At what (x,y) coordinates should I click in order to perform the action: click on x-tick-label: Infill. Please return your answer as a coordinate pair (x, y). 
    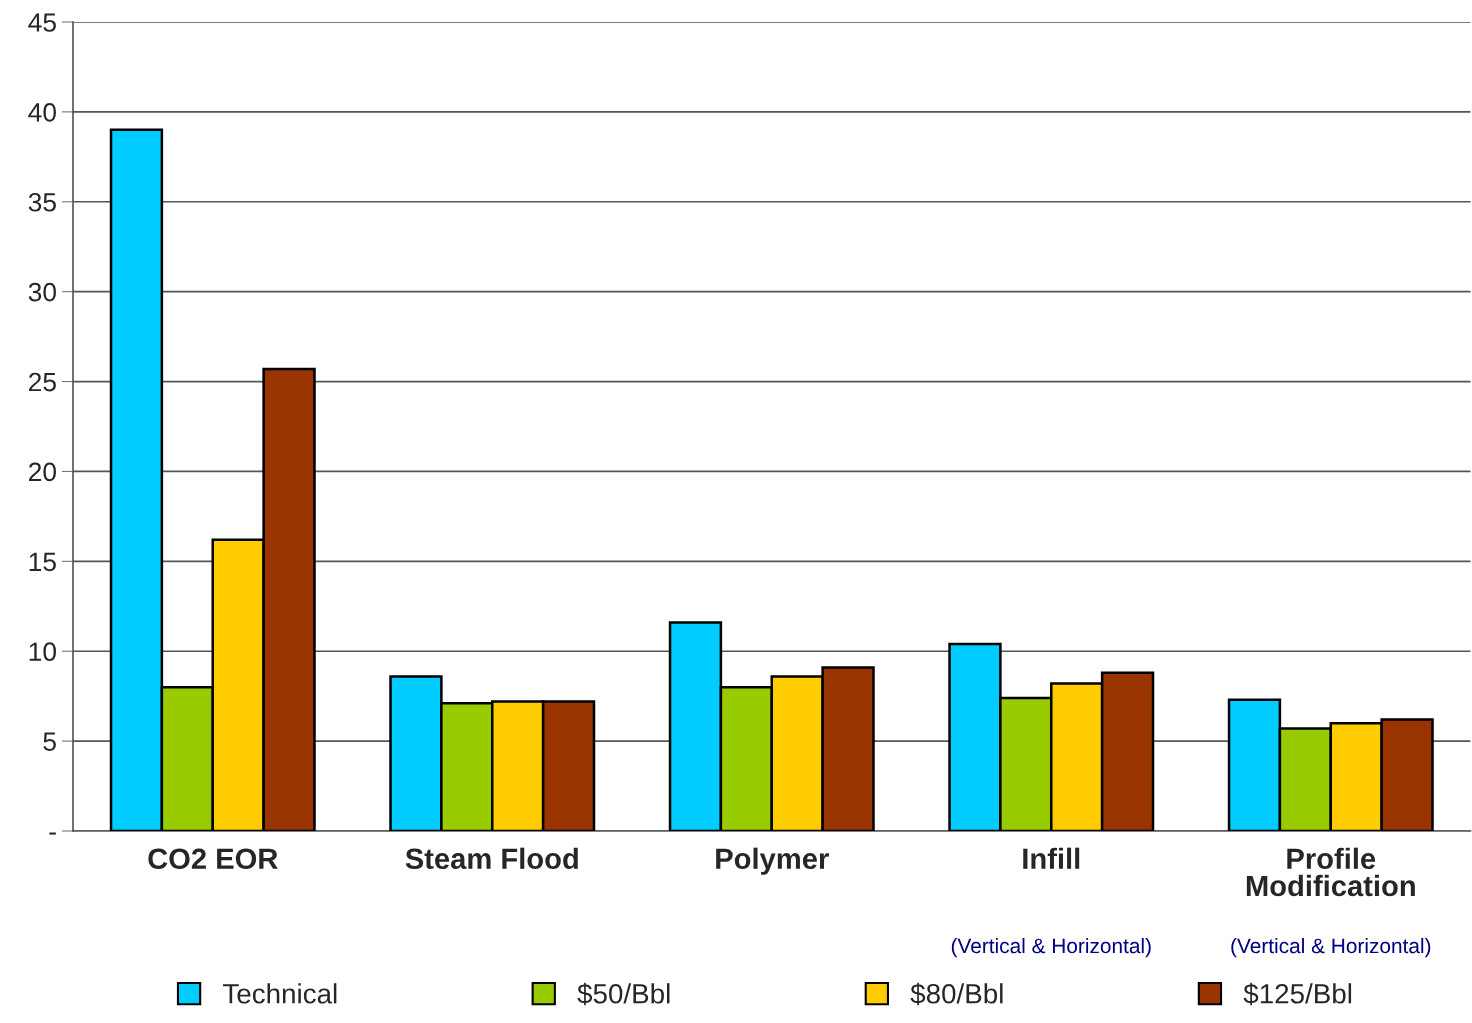
    Looking at the image, I should click on (1051, 858).